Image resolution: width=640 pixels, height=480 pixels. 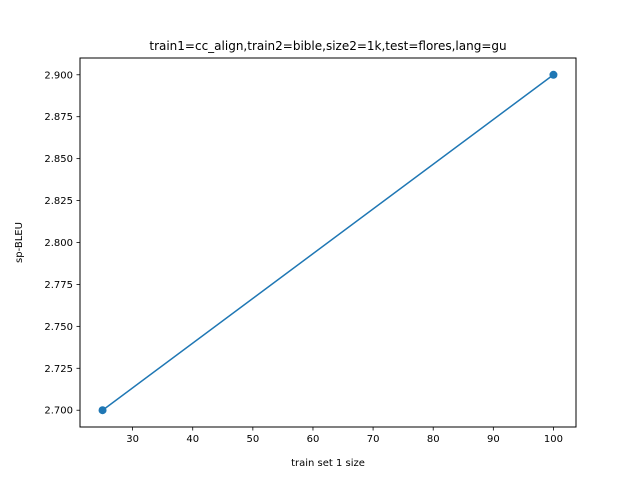 I want to click on y-tick-label: 2.825, so click(x=58, y=201).